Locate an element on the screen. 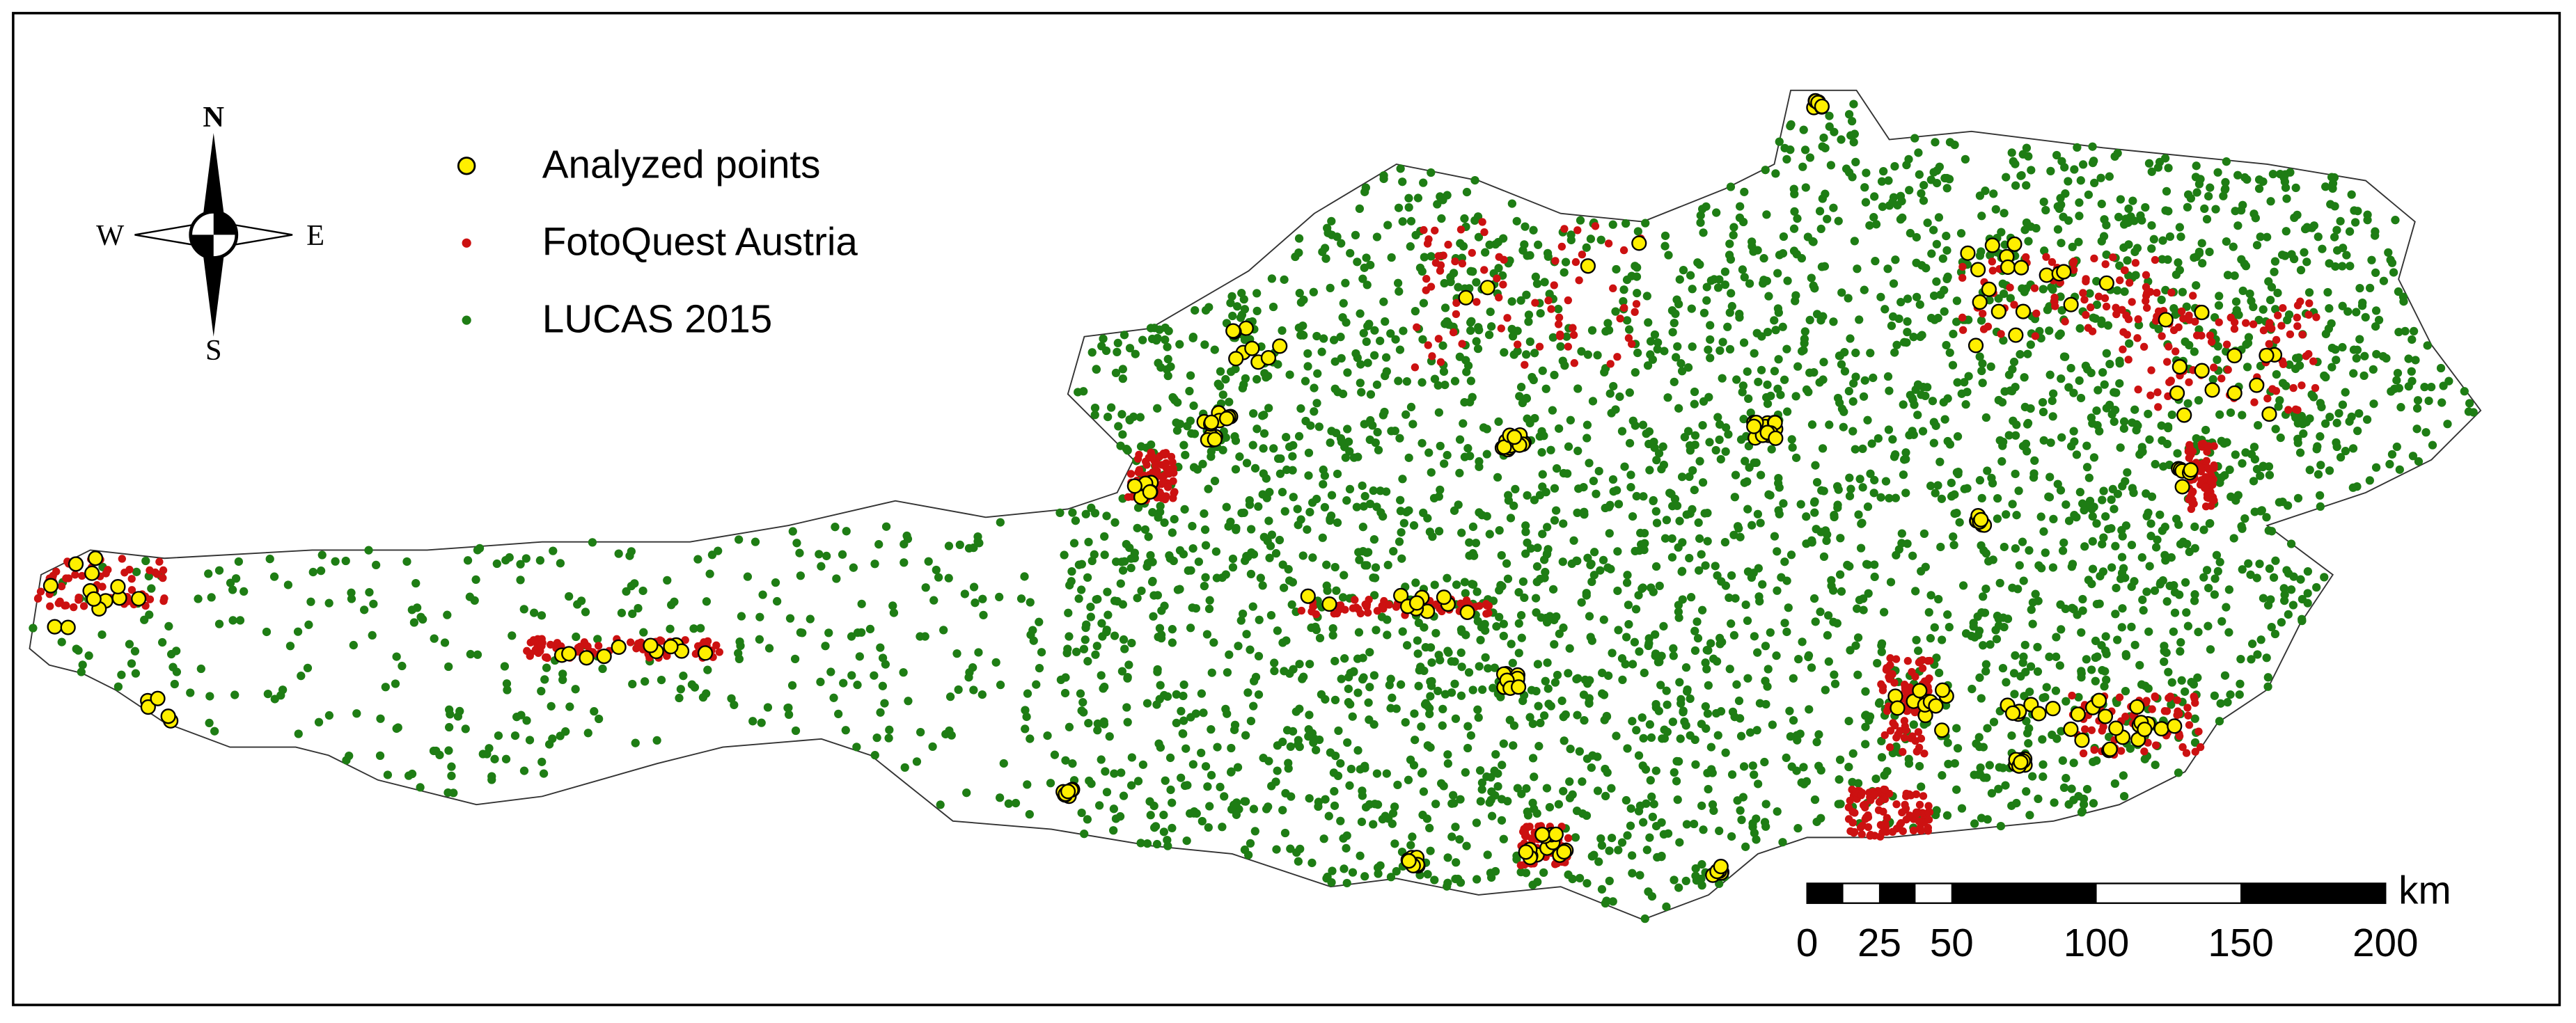 The height and width of the screenshot is (1023, 2576). analyzed-point is located at coordinates (139, 599).